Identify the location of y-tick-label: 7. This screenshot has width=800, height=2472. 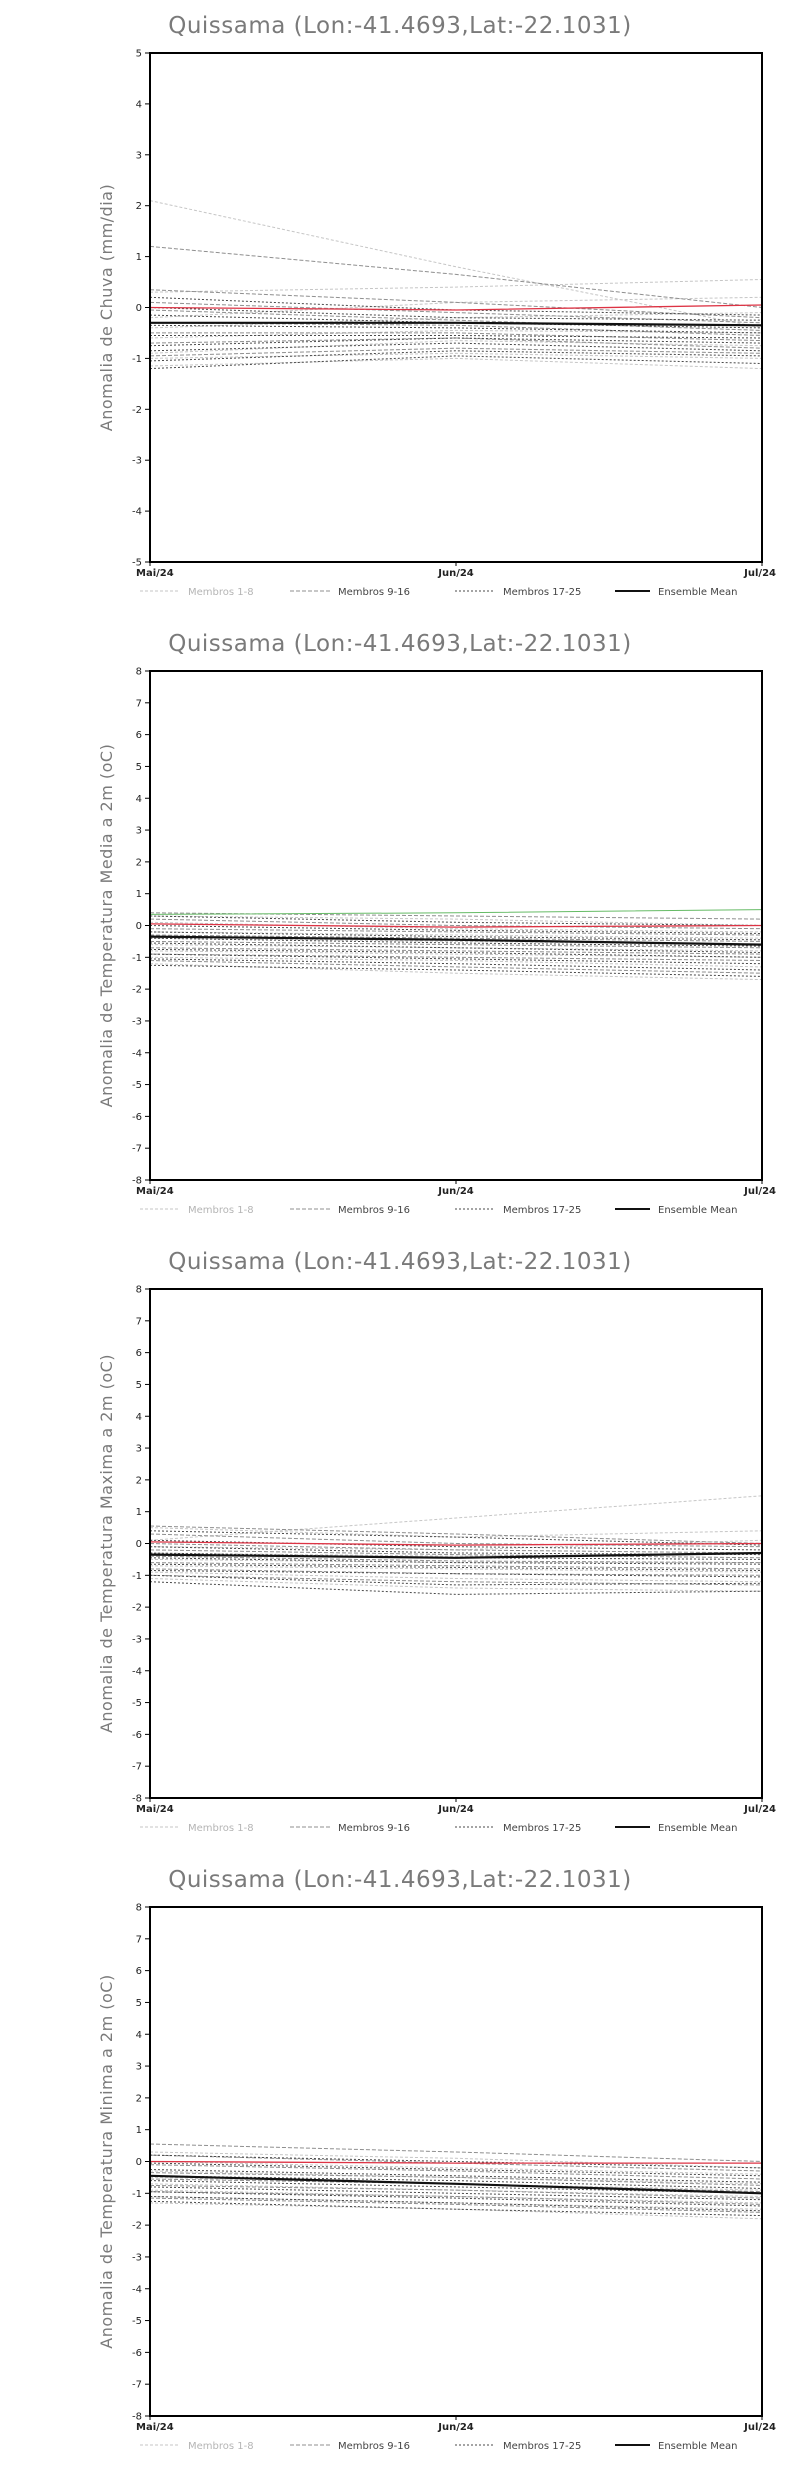
(139, 703).